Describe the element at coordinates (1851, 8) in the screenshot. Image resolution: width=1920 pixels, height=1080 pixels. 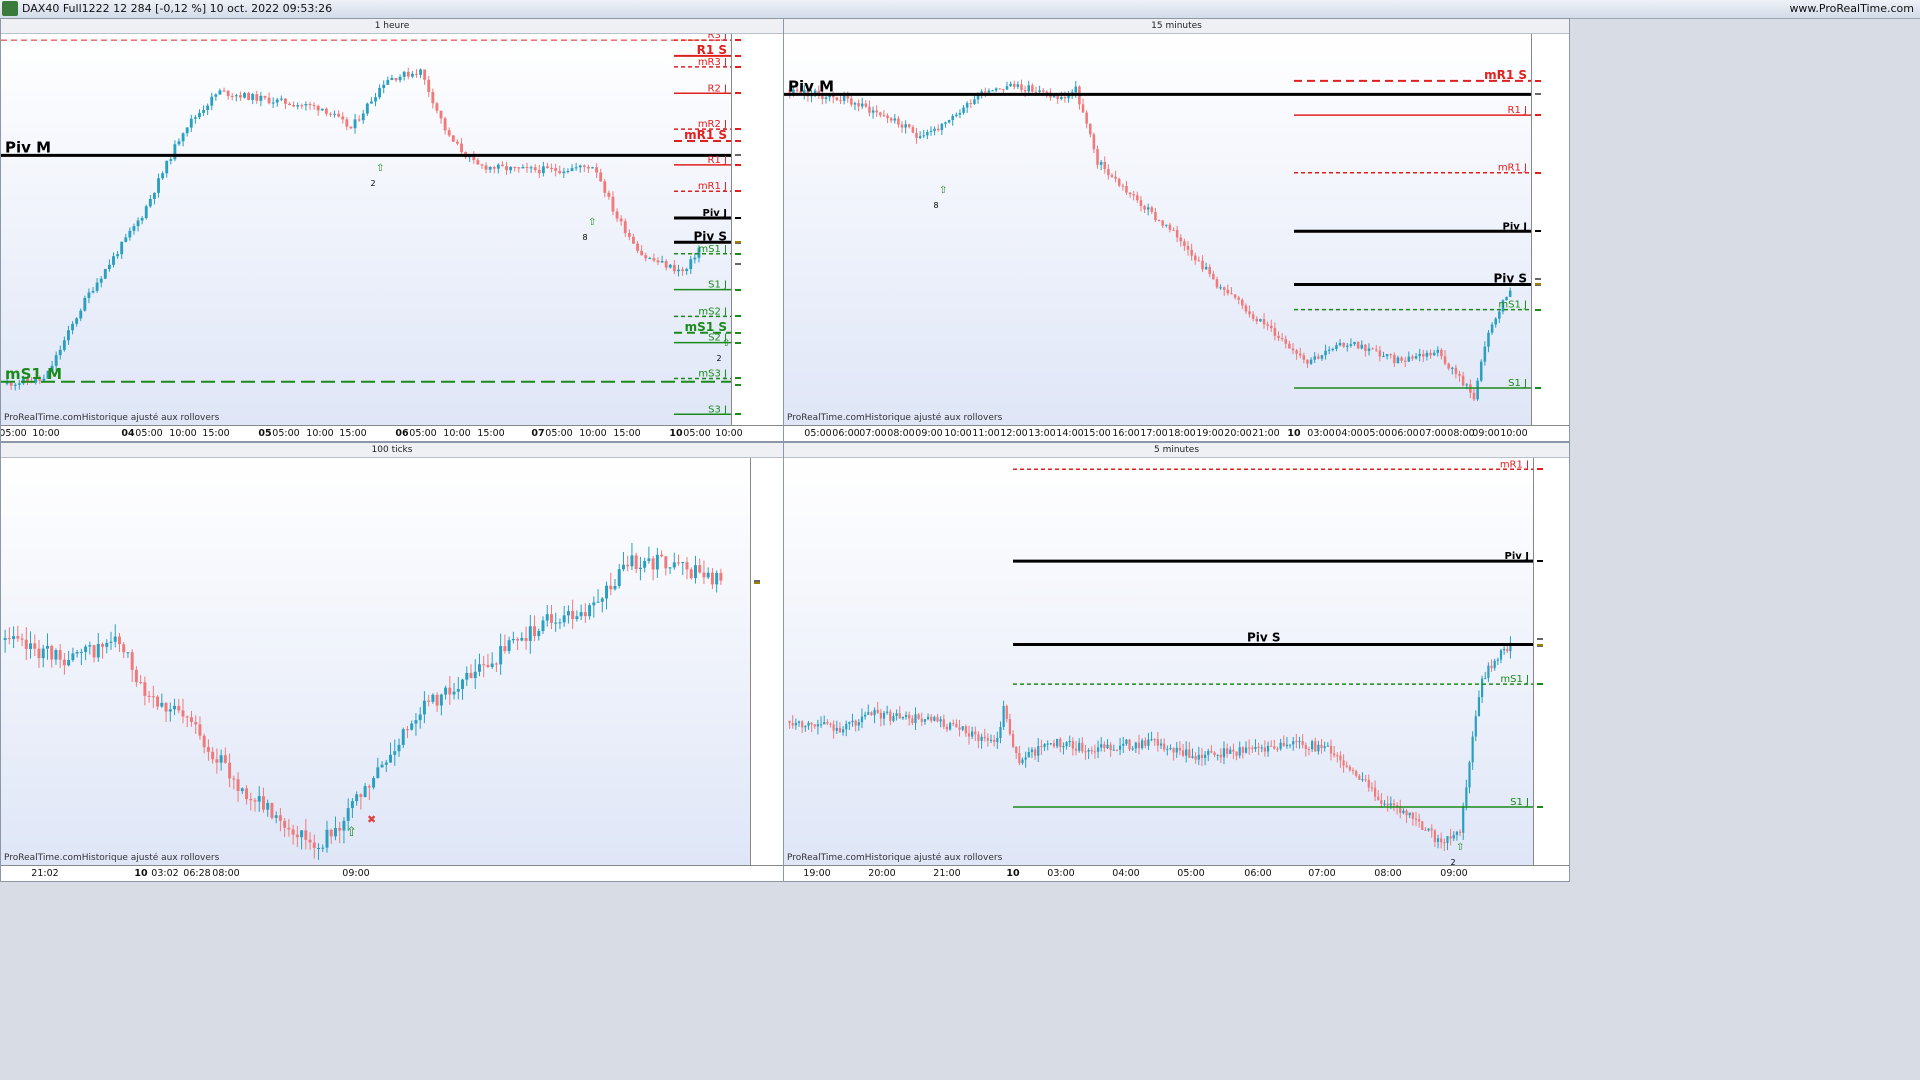
I see `site-link: www.ProRealTime.com` at that location.